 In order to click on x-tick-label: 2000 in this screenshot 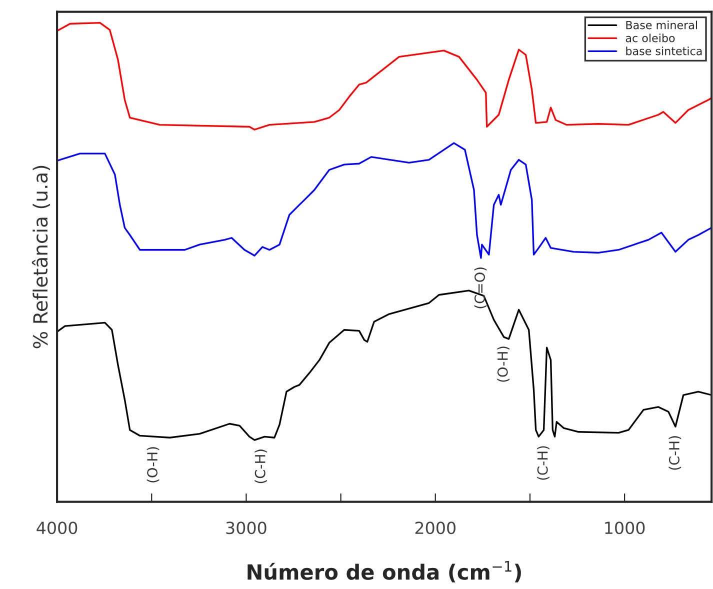, I will do `click(435, 528)`.